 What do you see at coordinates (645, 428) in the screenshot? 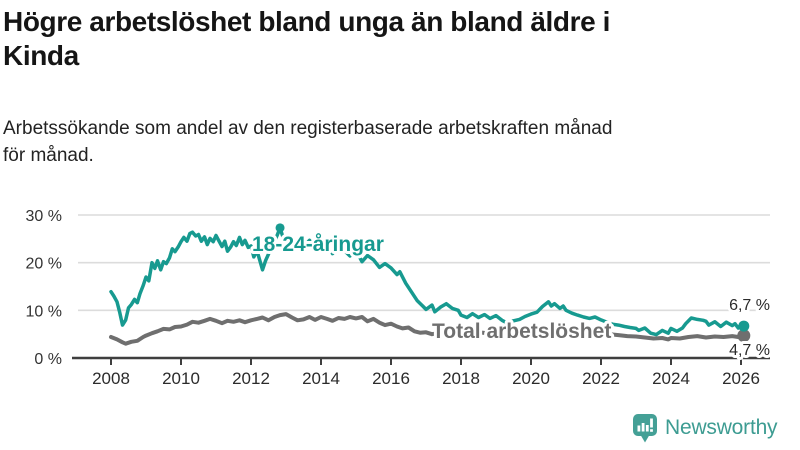
I see `bar-chart-speech-bubble-icon` at bounding box center [645, 428].